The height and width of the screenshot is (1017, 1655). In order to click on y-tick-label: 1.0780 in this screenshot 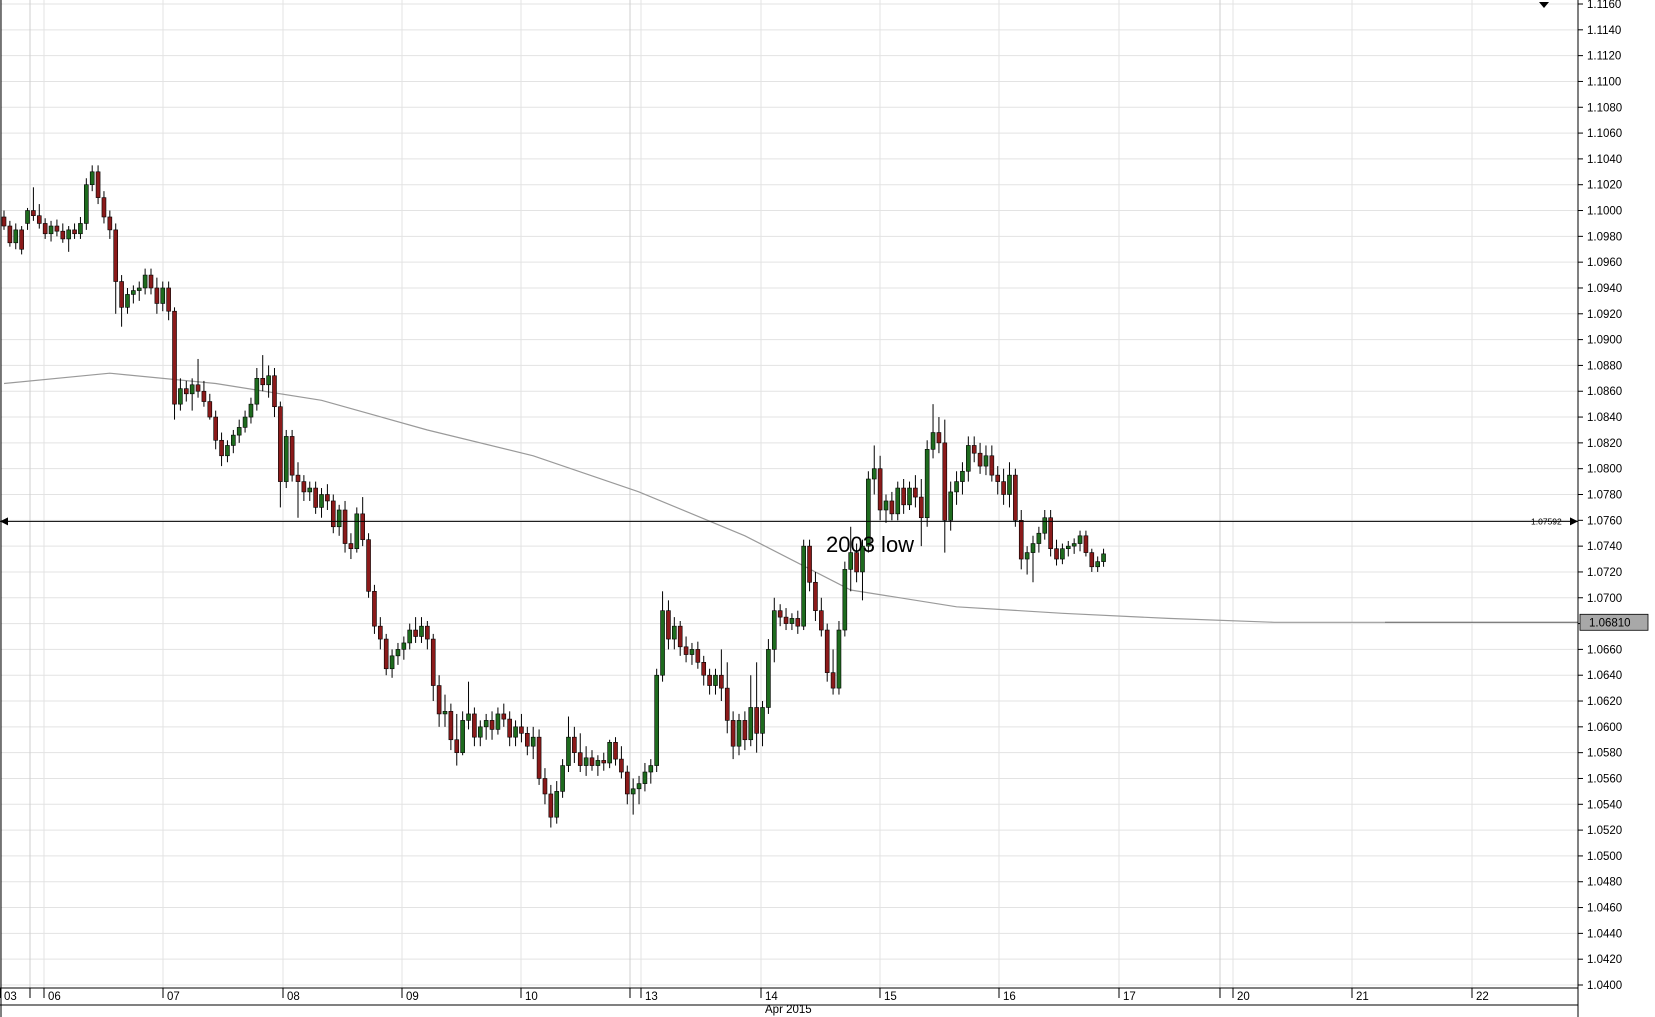, I will do `click(1604, 496)`.